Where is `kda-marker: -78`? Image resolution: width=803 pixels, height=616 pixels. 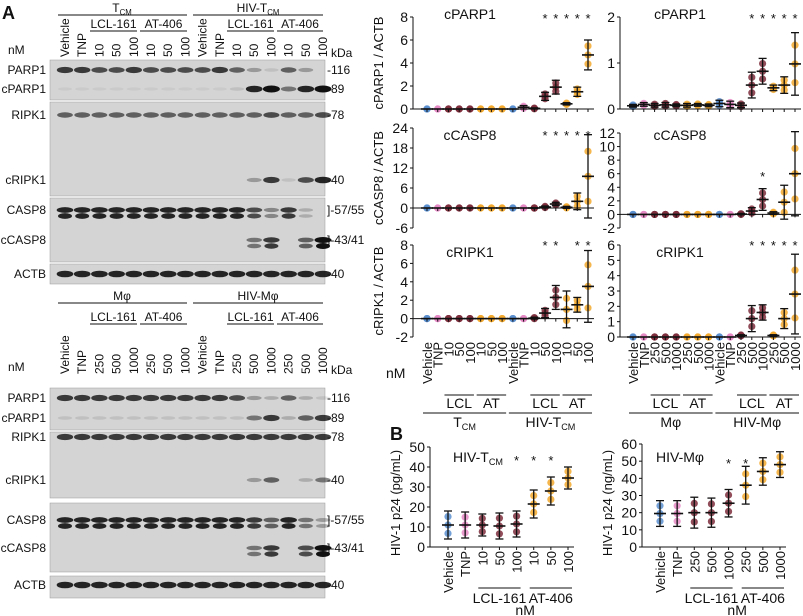 kda-marker: -78 is located at coordinates (336, 437).